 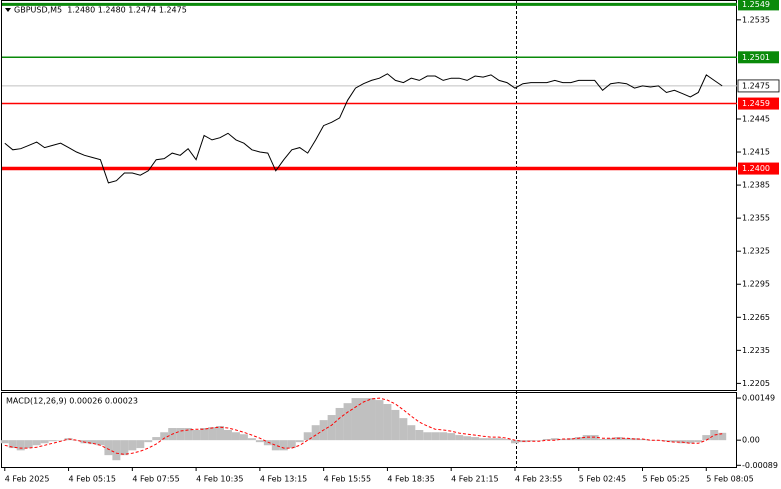 What do you see at coordinates (756, 251) in the screenshot?
I see `y-tick-label: 1.2325` at bounding box center [756, 251].